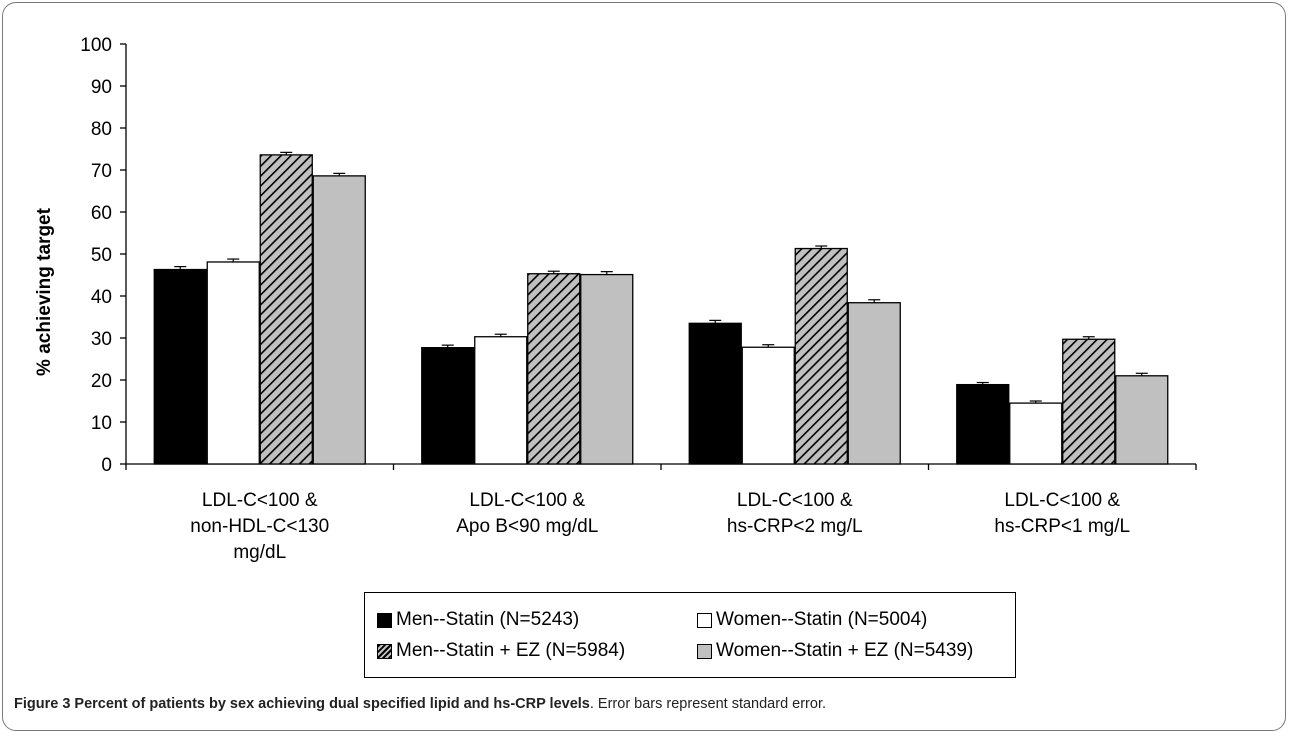  I want to click on caption-text: . Error bars represent standard error., so click(708, 704).